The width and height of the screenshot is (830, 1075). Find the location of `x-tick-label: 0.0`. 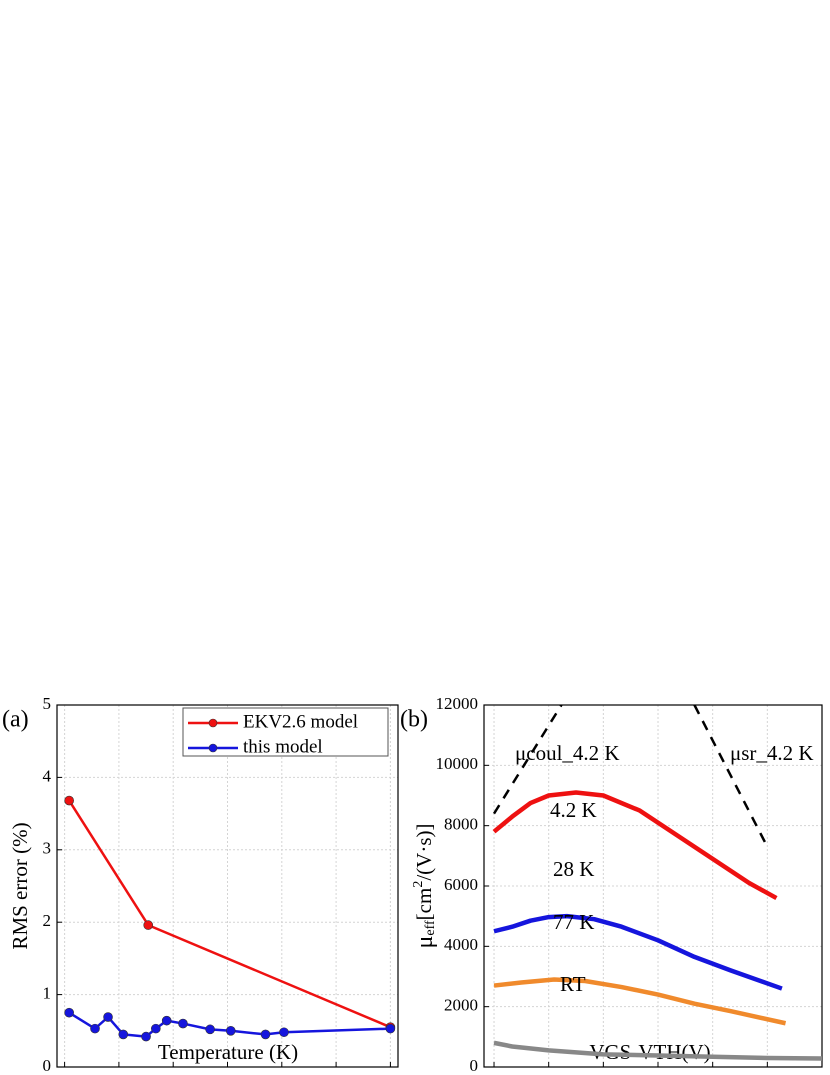

x-tick-label: 0.0 is located at coordinates (493, 1073).